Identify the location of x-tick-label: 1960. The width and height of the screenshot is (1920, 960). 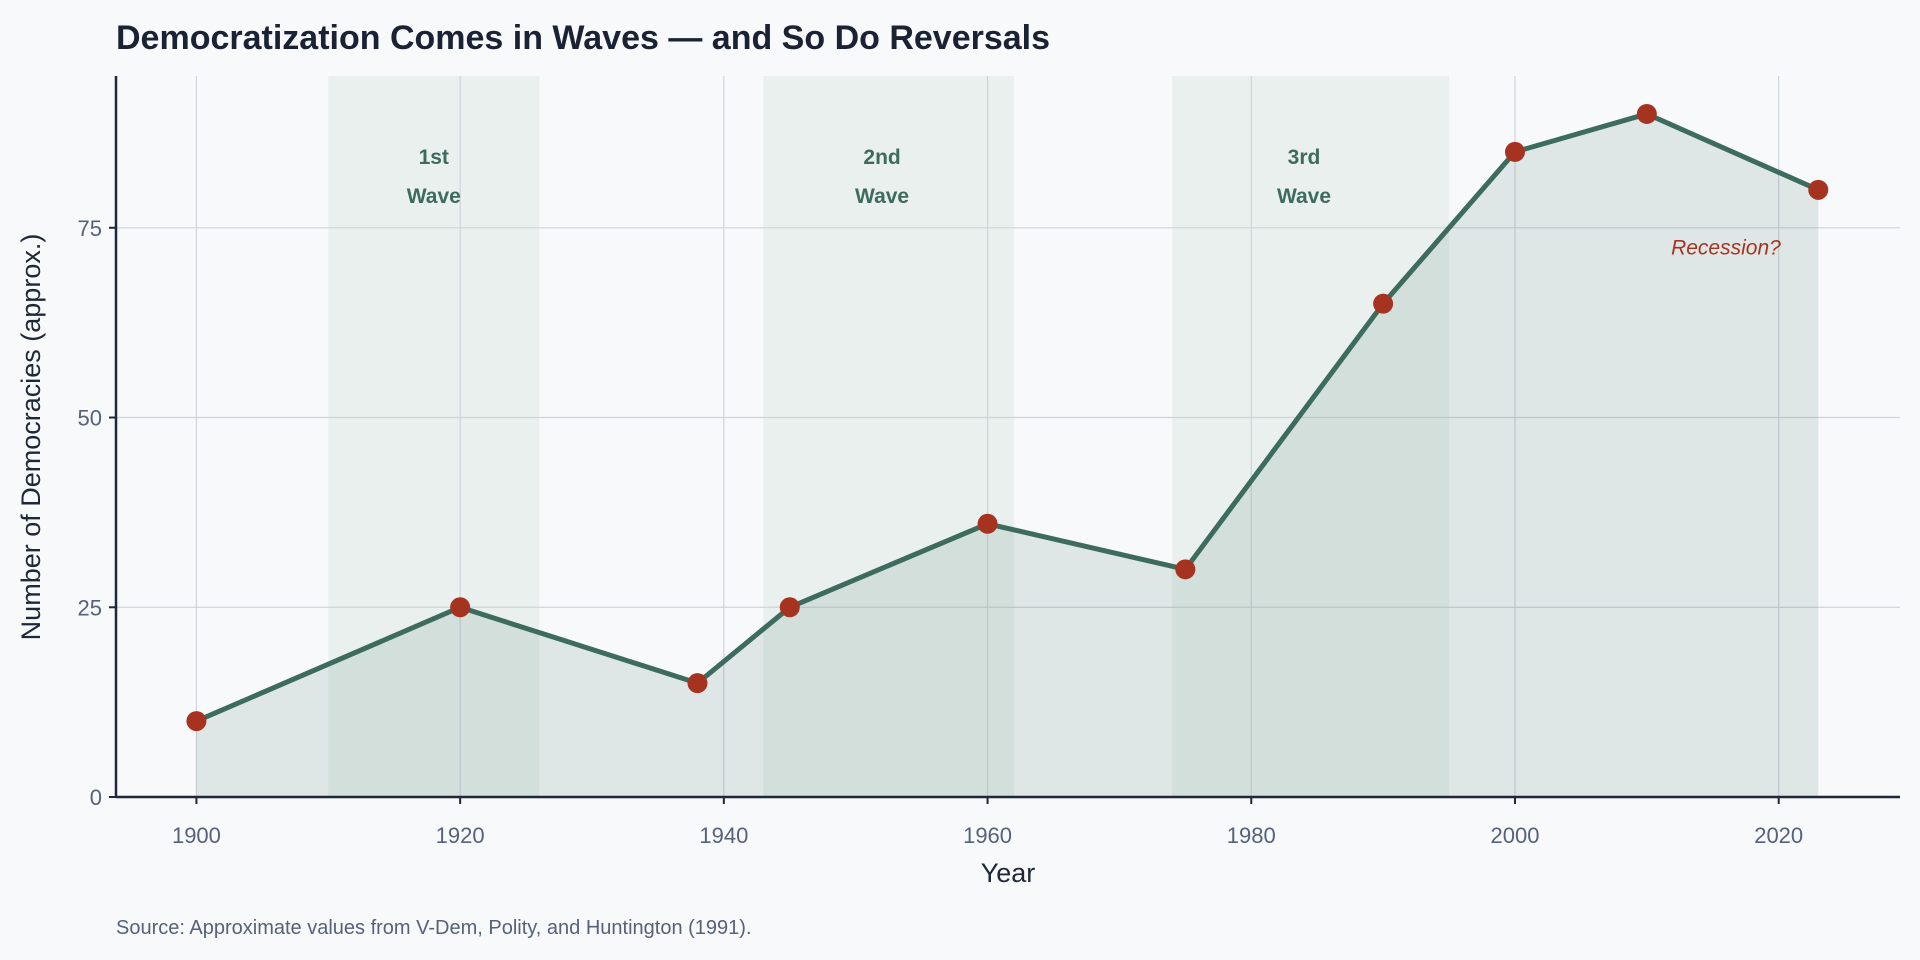
(987, 835).